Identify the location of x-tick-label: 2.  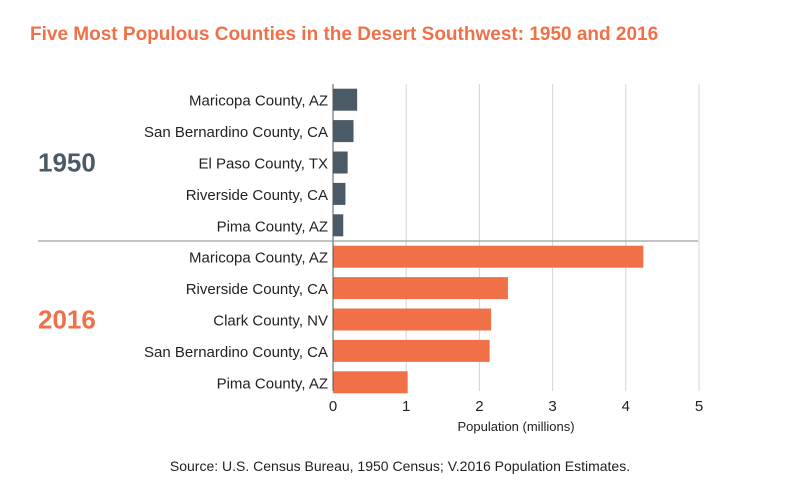
(479, 406).